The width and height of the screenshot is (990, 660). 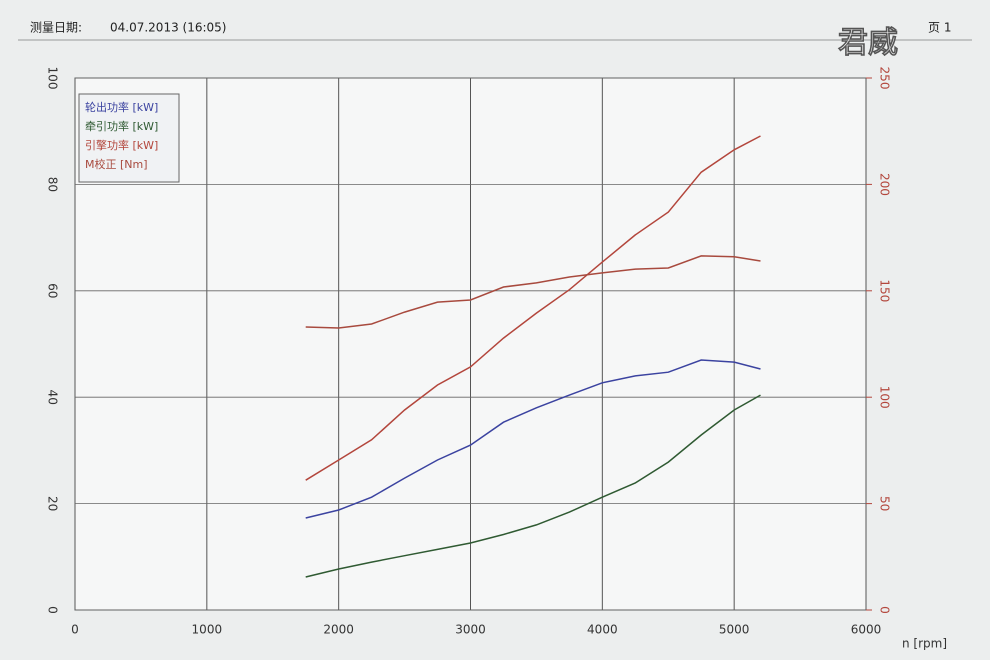 What do you see at coordinates (121, 145) in the screenshot?
I see `legend-label: 引擎功率 [kW]` at bounding box center [121, 145].